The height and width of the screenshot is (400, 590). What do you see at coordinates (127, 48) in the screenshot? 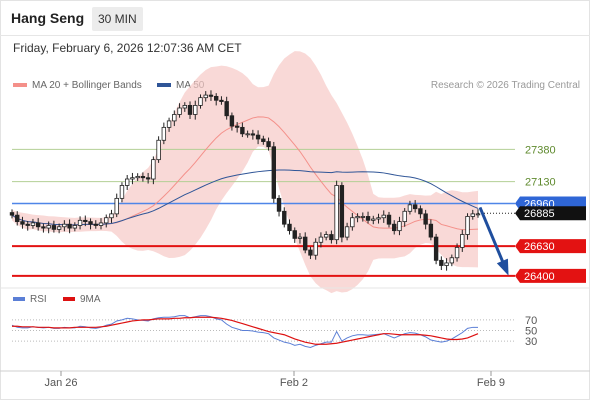
I see `datetime-stamp: Friday, February 6, 2026 12:07:36 AM CET` at bounding box center [127, 48].